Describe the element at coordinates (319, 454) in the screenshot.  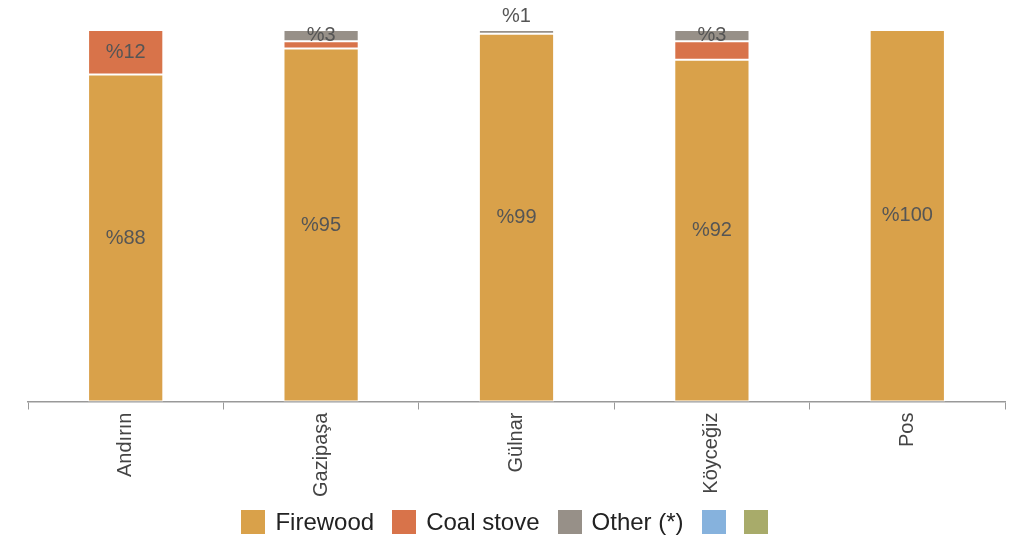
I see `x-tick-label: Gazipaşa` at that location.